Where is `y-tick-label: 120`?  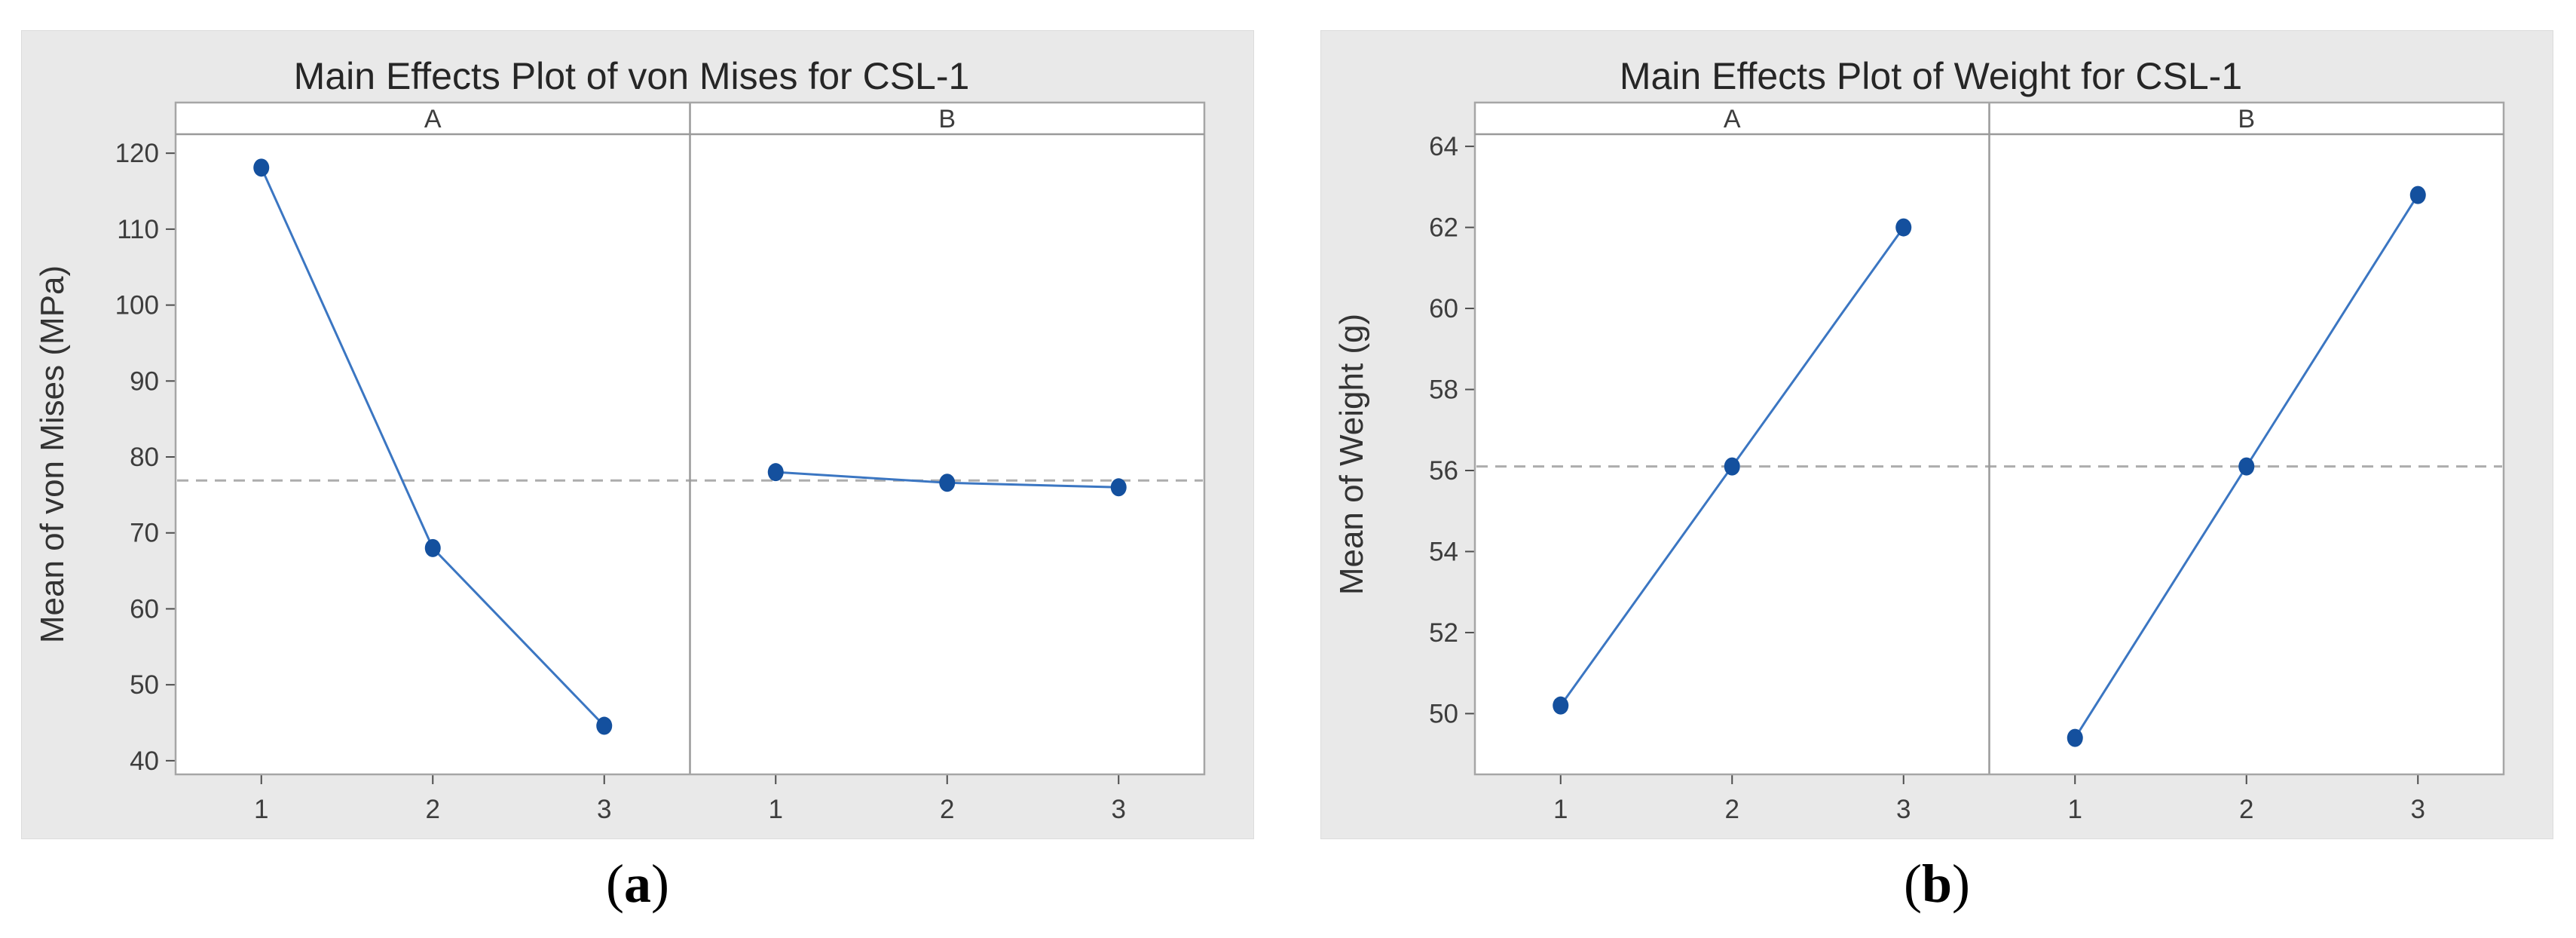
y-tick-label: 120 is located at coordinates (137, 153).